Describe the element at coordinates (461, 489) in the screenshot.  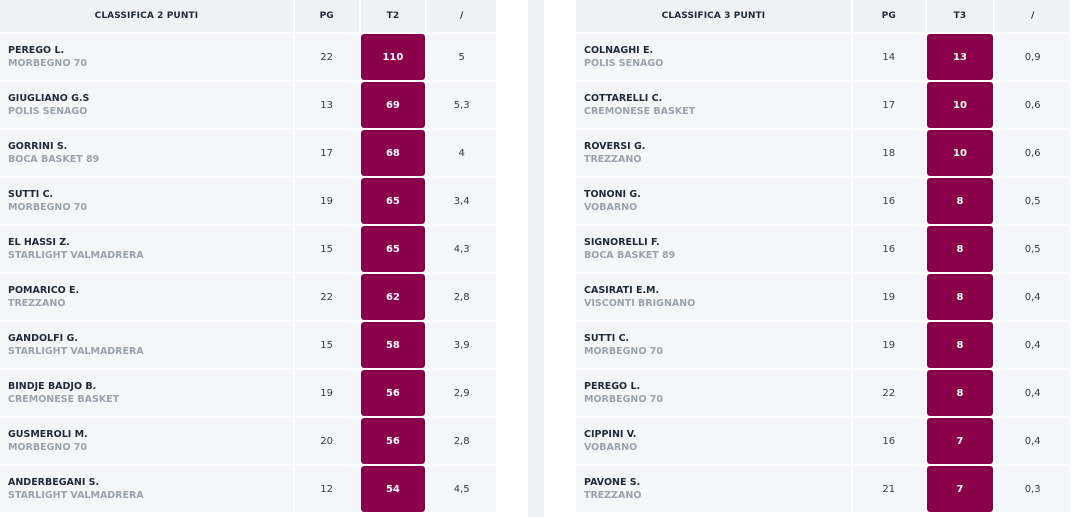
I see `ratio-cell: 4,5` at that location.